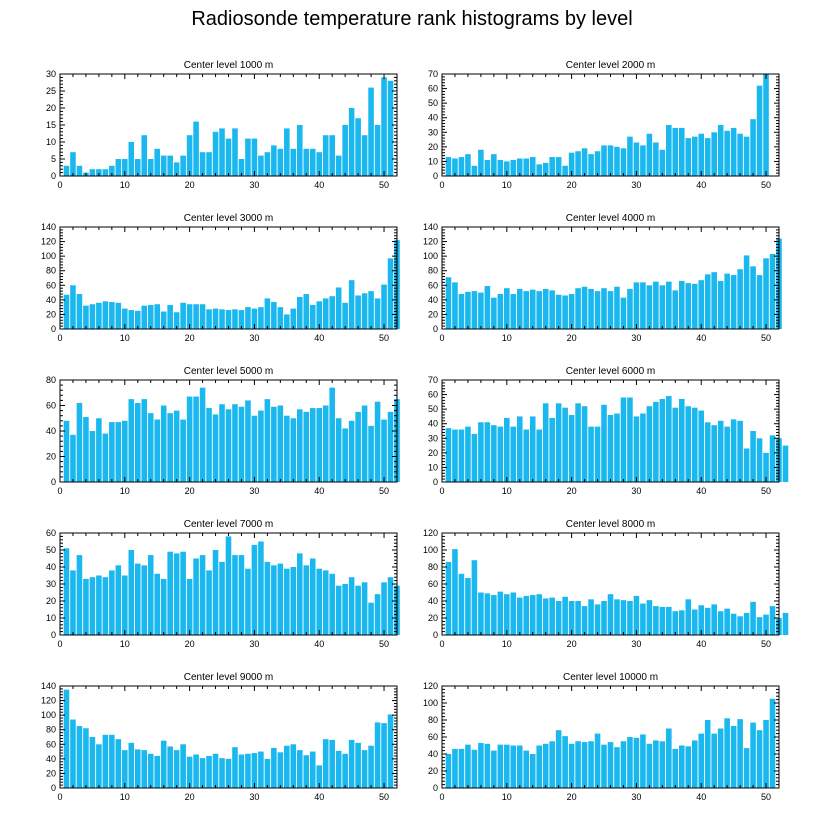 The width and height of the screenshot is (824, 824). What do you see at coordinates (59, 797) in the screenshot?
I see `x-tick-label: 0` at bounding box center [59, 797].